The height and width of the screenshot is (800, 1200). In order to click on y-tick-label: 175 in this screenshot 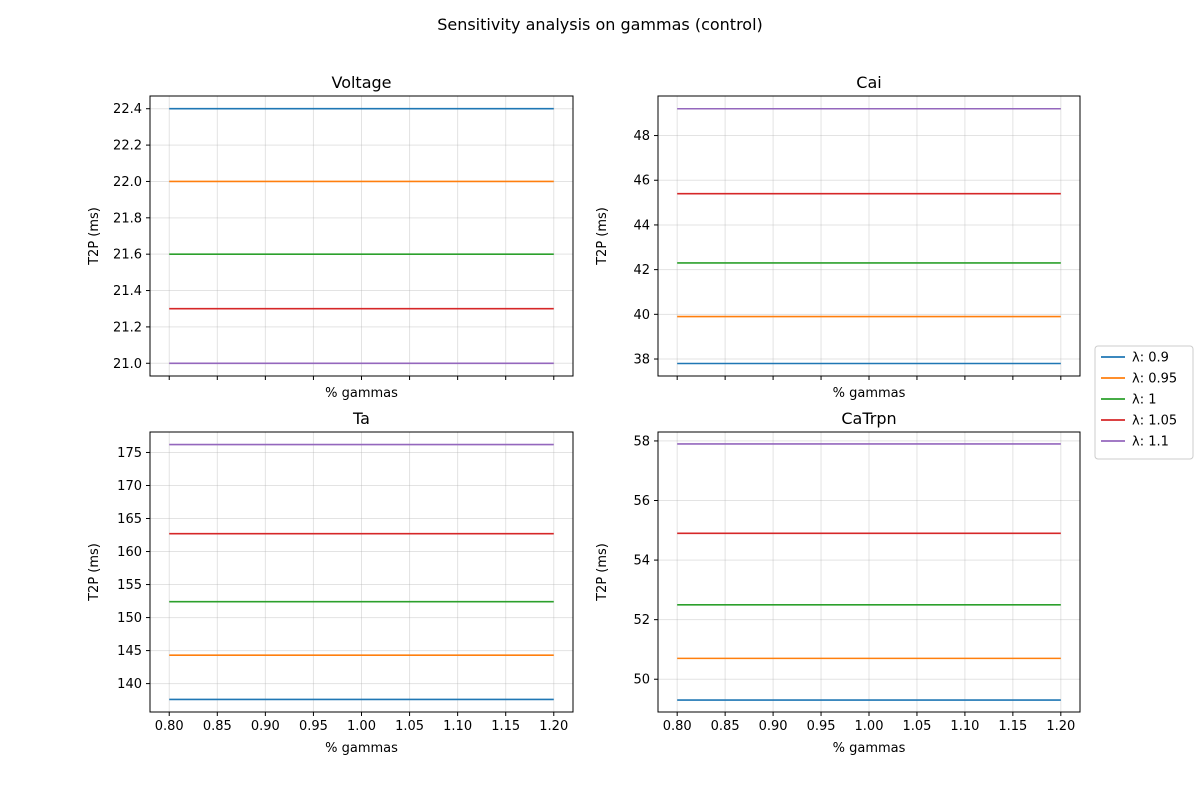, I will do `click(129, 453)`.